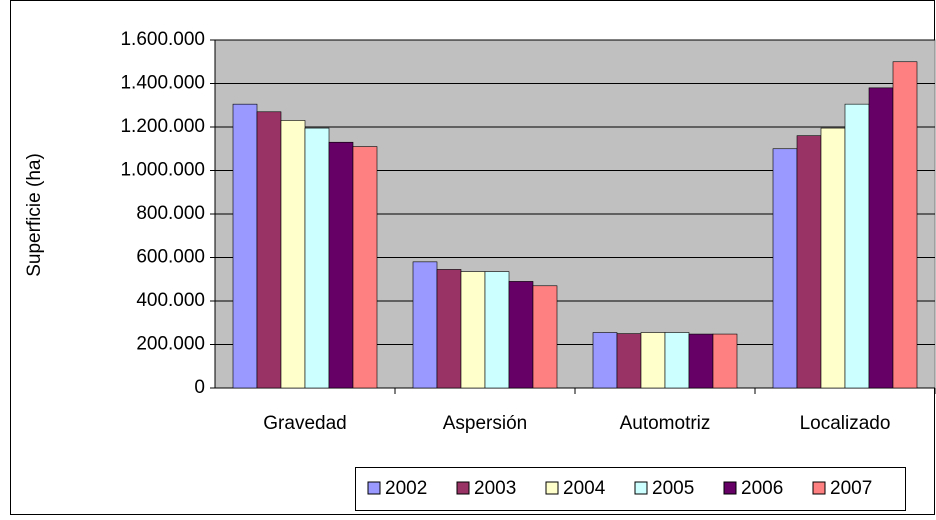 The width and height of the screenshot is (936, 520). What do you see at coordinates (485, 423) in the screenshot?
I see `x-tick-label: Aspersión` at bounding box center [485, 423].